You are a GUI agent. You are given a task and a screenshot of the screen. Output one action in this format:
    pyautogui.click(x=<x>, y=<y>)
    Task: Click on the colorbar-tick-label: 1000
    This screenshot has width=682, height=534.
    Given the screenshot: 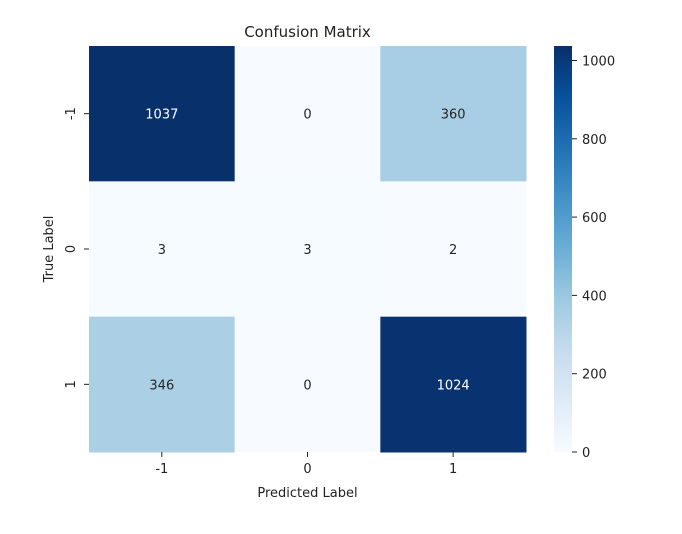 What is the action you would take?
    pyautogui.click(x=598, y=61)
    